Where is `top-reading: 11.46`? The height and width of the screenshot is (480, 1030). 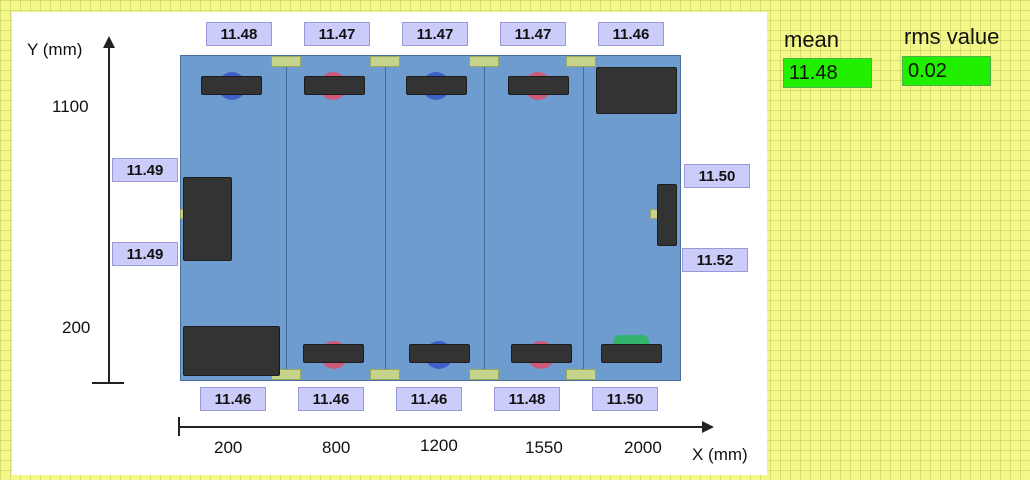 top-reading: 11.46 is located at coordinates (631, 34).